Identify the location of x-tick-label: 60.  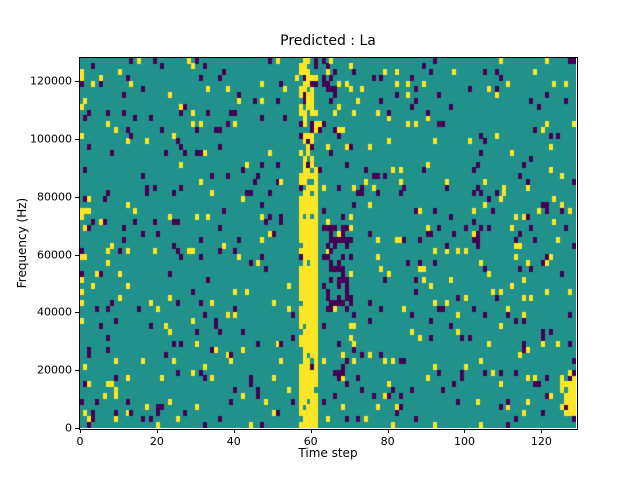
(310, 441).